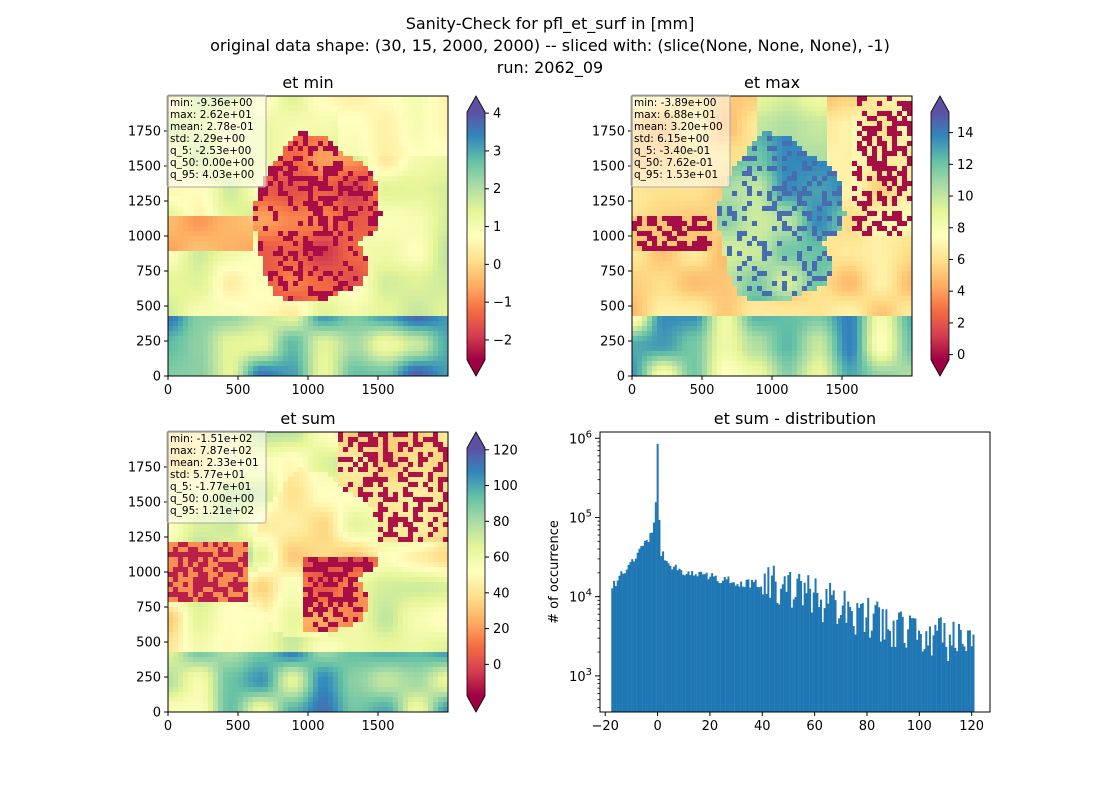  Describe the element at coordinates (676, 175) in the screenshot. I see `stats-line: q_95: 1.53e+01` at that location.